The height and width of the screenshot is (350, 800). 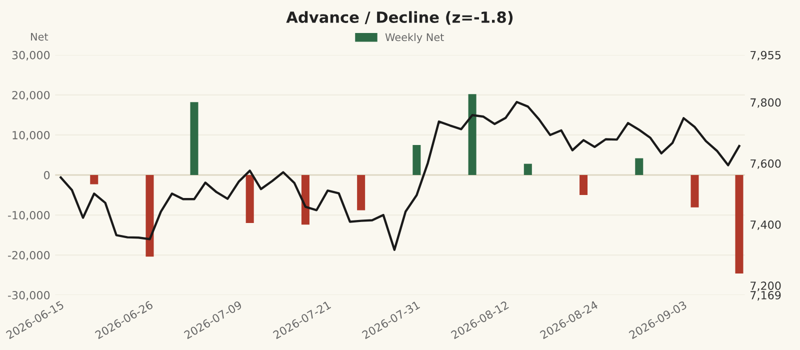 I want to click on y2-tick-label: 7,200, so click(x=765, y=287).